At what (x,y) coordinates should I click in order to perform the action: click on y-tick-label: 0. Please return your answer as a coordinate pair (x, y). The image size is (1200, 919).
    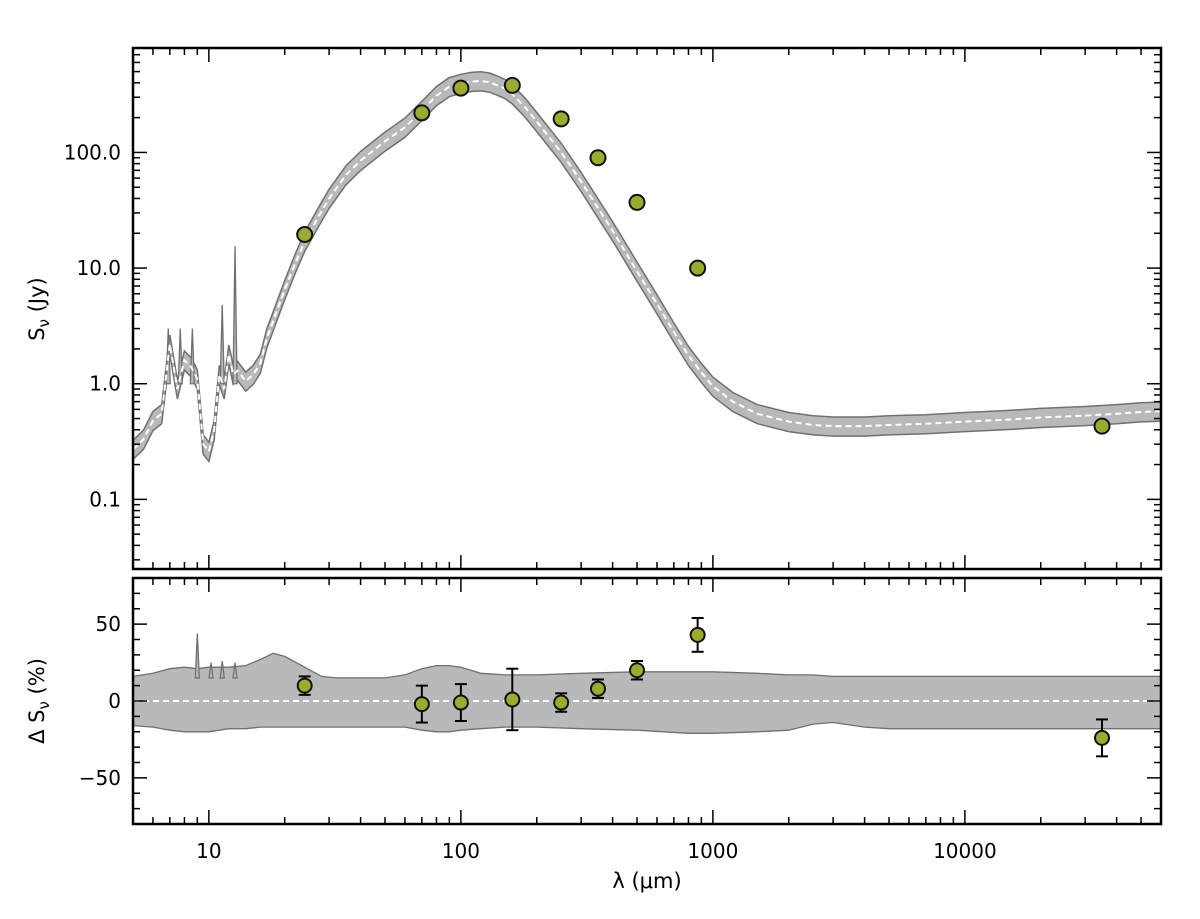
    Looking at the image, I should click on (114, 701).